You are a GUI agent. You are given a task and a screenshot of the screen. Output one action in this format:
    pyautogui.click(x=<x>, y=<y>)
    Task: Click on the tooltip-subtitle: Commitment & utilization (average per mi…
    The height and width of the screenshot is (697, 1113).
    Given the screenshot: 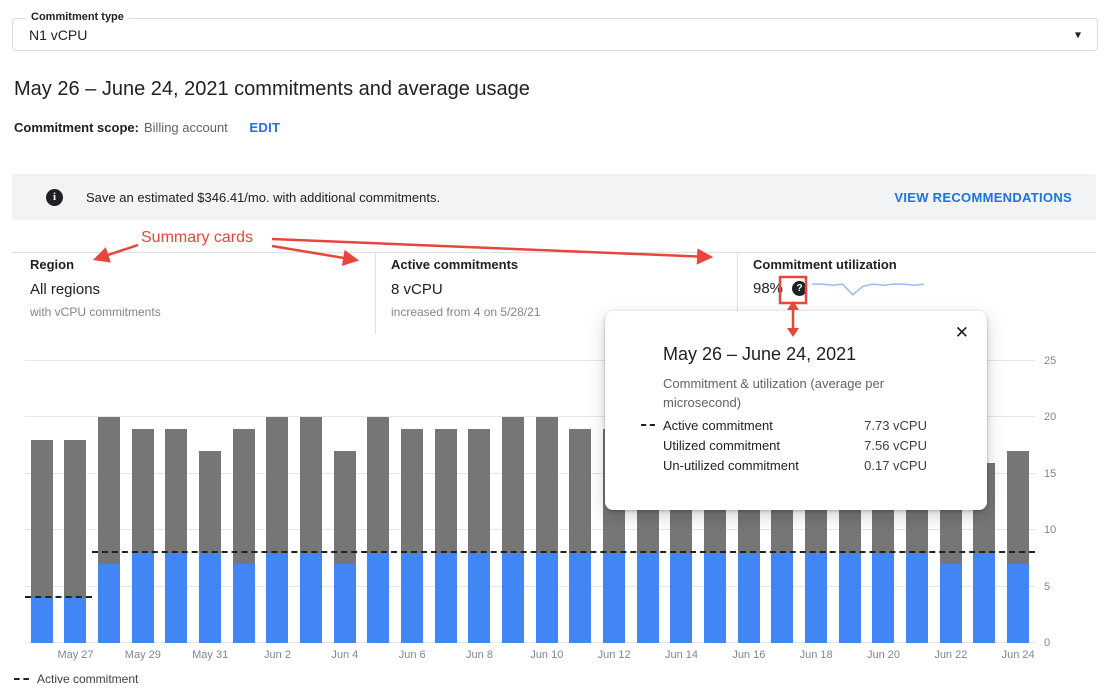 What is the action you would take?
    pyautogui.click(x=774, y=393)
    